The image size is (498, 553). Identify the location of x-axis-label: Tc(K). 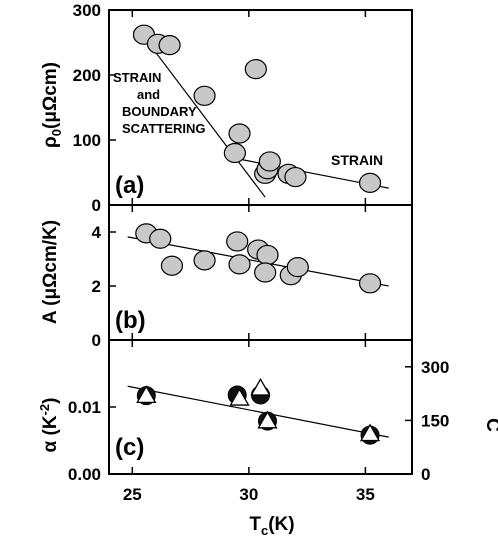
(271, 526).